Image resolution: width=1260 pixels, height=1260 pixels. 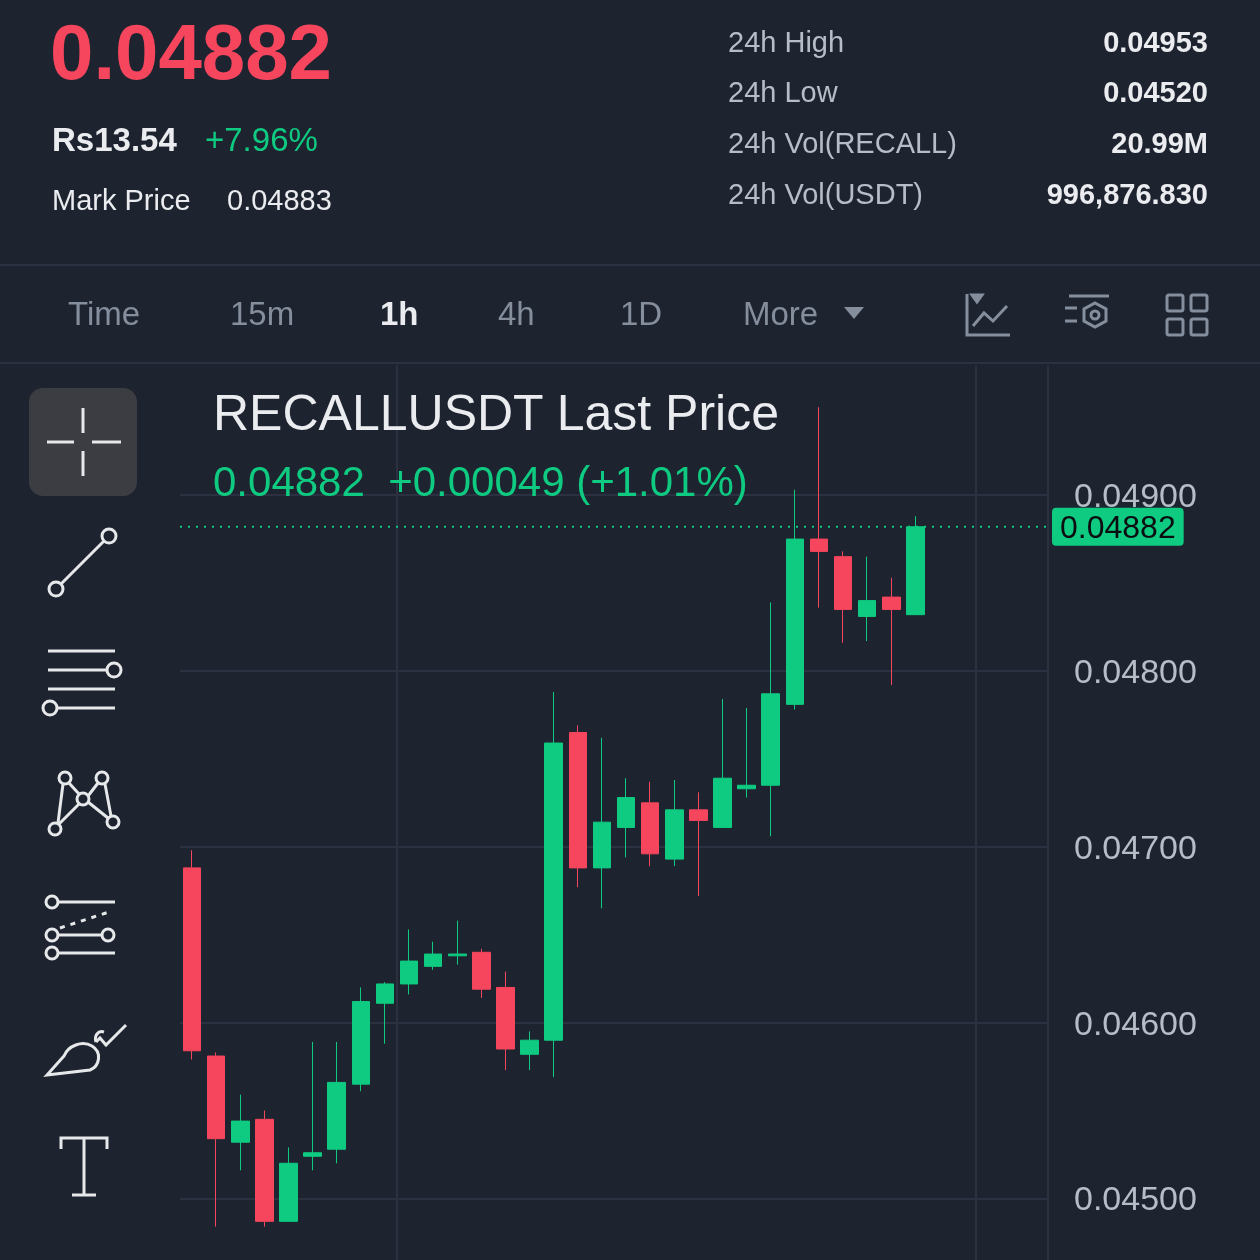 I want to click on text: 0.04520, so click(x=1155, y=92).